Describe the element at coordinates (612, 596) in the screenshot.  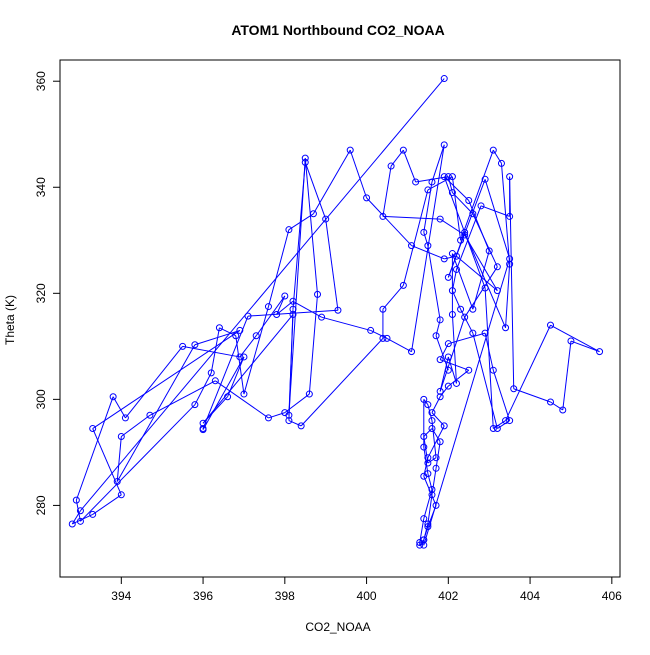
I see `x-tick-label: 406` at that location.